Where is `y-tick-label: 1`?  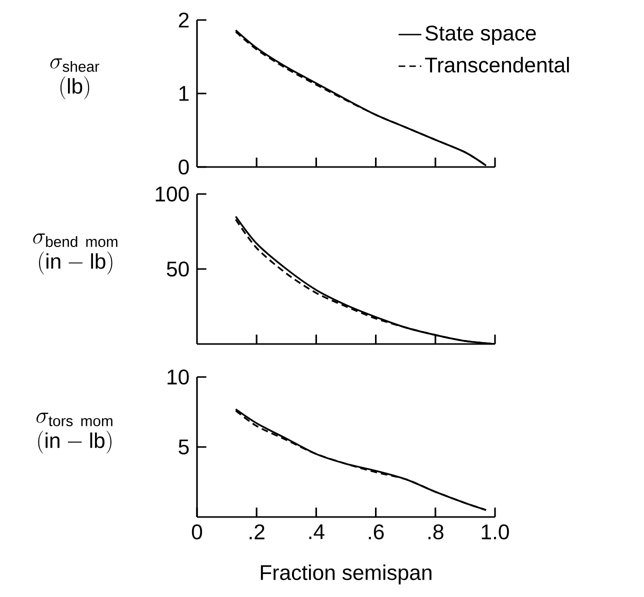 y-tick-label: 1 is located at coordinates (184, 93).